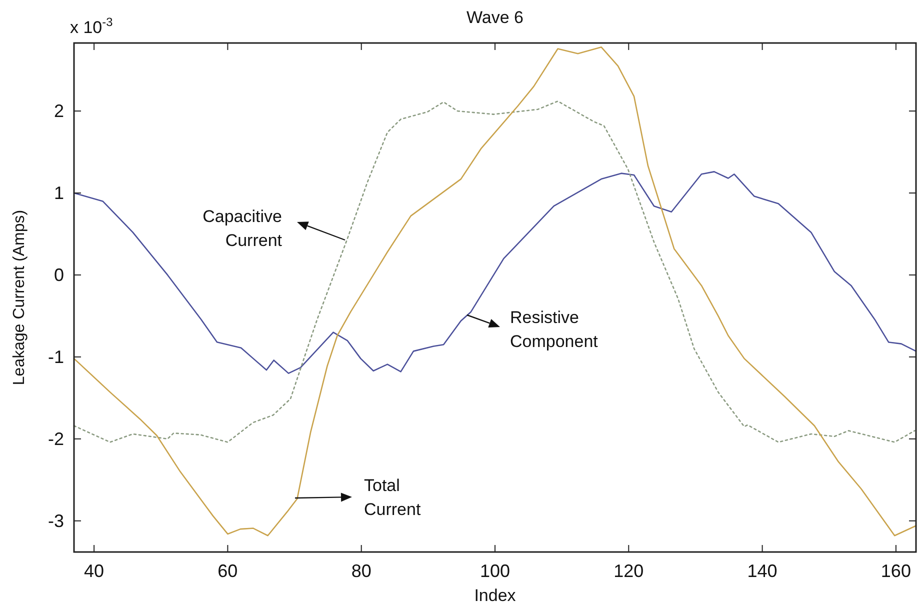 The height and width of the screenshot is (606, 921). Describe the element at coordinates (554, 329) in the screenshot. I see `annotation: Resistive Component` at that location.